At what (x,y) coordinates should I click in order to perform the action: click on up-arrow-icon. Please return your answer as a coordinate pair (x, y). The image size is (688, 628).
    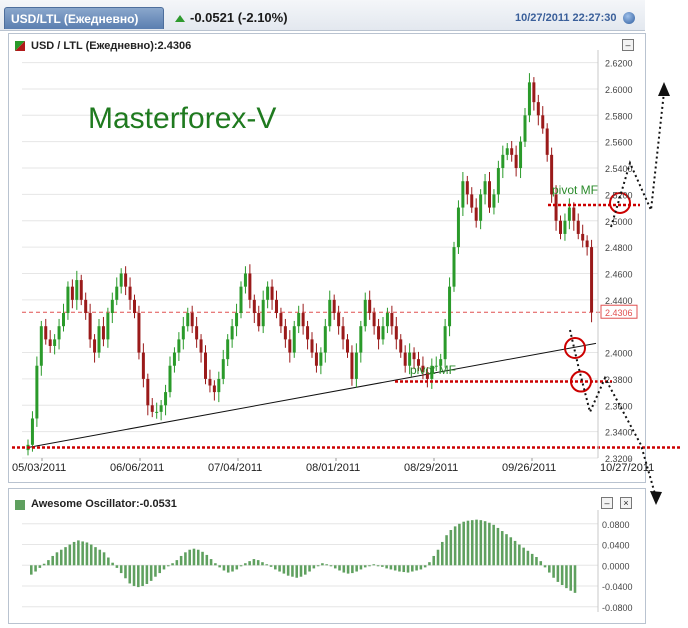
    Looking at the image, I should click on (180, 18).